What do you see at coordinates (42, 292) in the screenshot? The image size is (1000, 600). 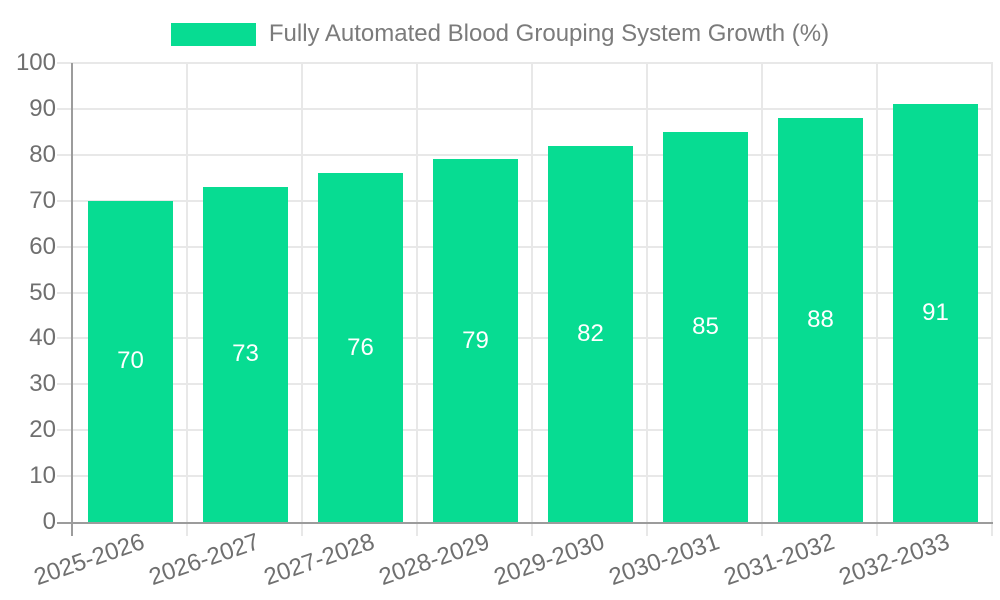 I see `y-tick-label-50: 50` at bounding box center [42, 292].